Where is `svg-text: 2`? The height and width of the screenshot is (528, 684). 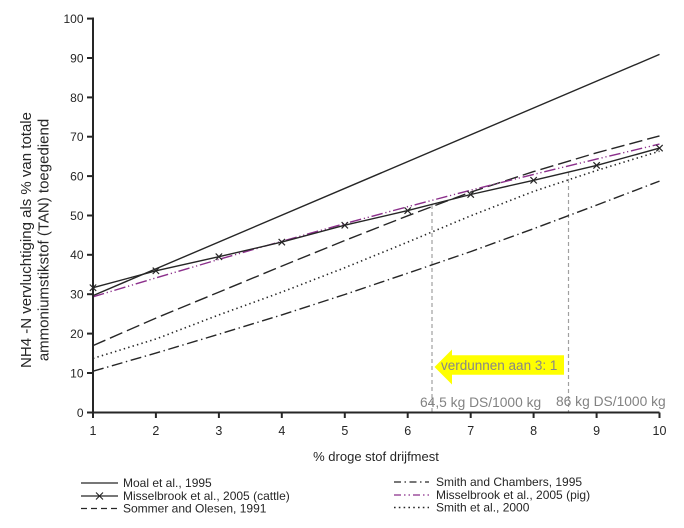 svg-text: 2 is located at coordinates (155, 431).